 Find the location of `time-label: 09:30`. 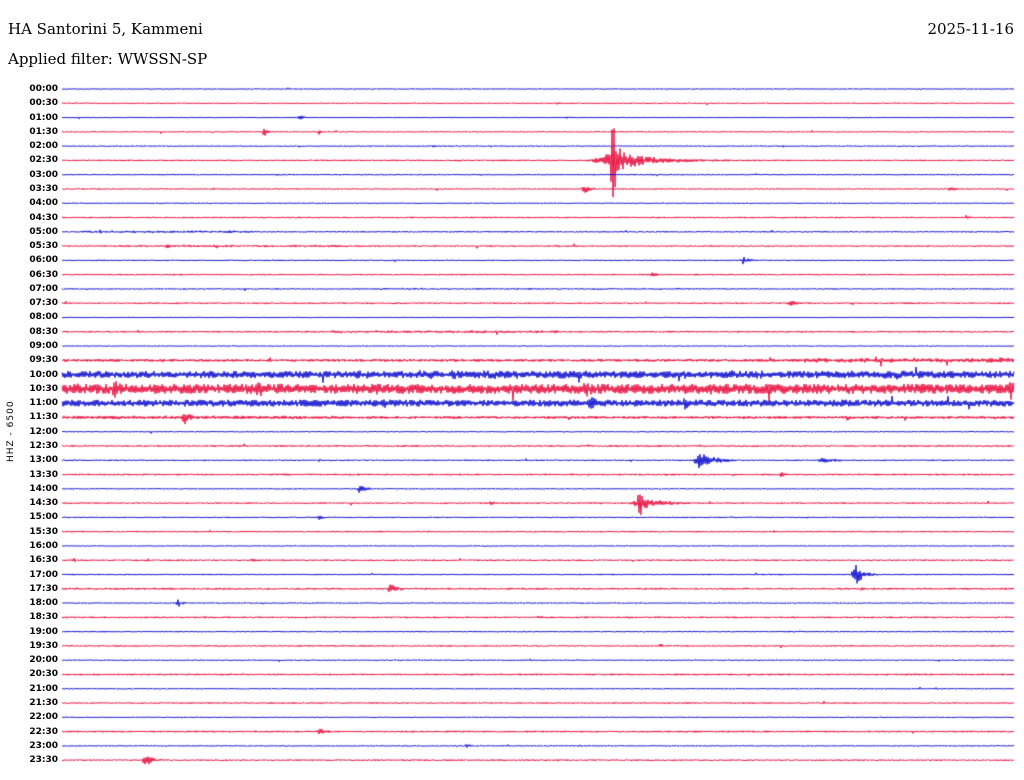

time-label: 09:30 is located at coordinates (43, 360).